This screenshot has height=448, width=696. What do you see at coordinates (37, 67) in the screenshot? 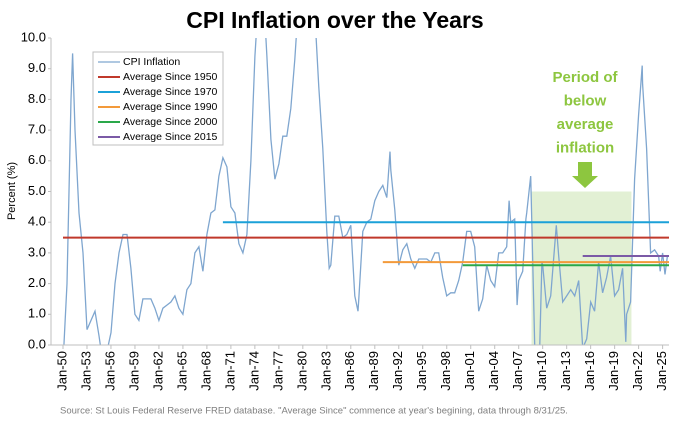
I see `y-tick-label: 9.0` at bounding box center [37, 67].